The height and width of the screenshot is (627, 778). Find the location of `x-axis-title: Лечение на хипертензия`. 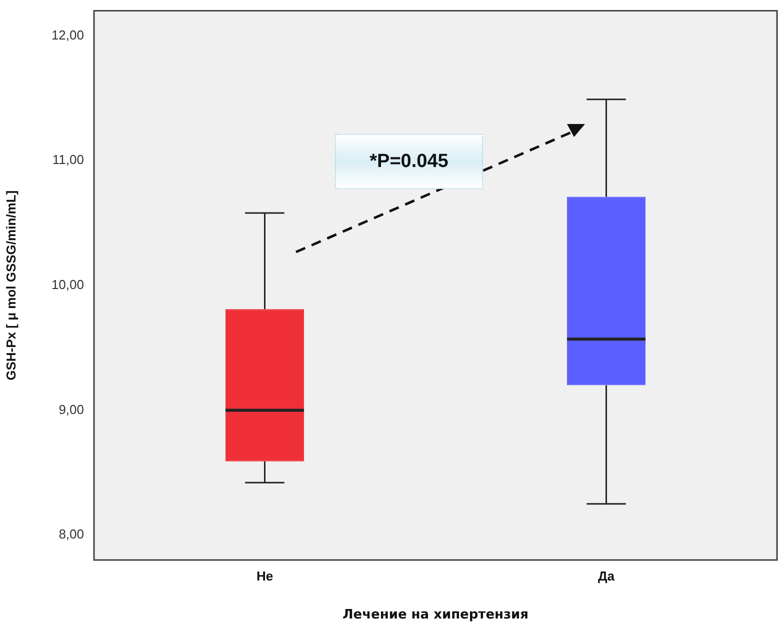

x-axis-title: Лечение на хипертензия is located at coordinates (435, 615).